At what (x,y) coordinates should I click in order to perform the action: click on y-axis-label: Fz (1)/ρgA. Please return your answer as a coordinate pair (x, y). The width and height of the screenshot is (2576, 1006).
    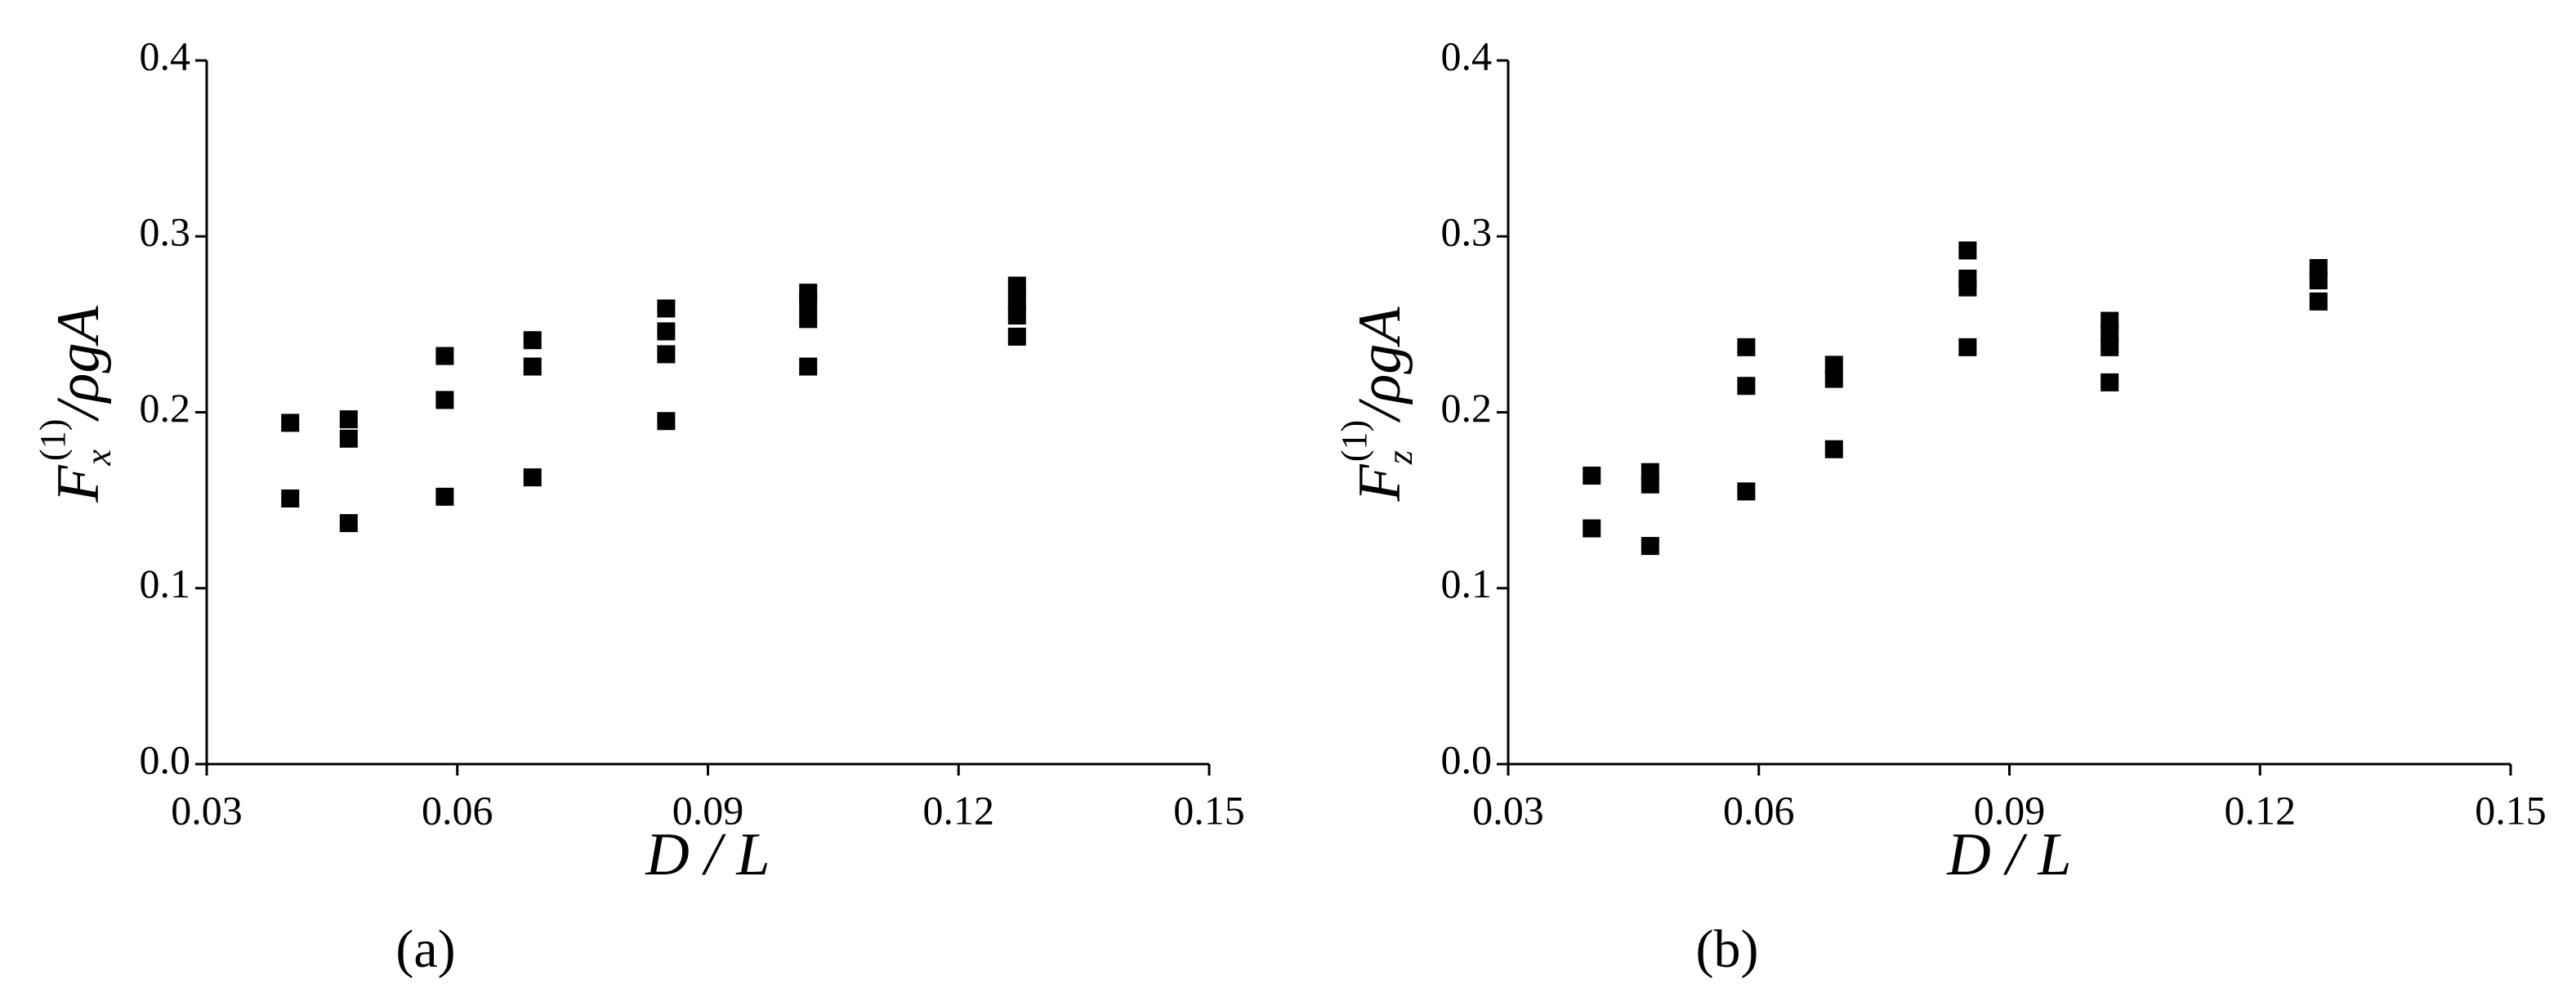
    Looking at the image, I should click on (1377, 404).